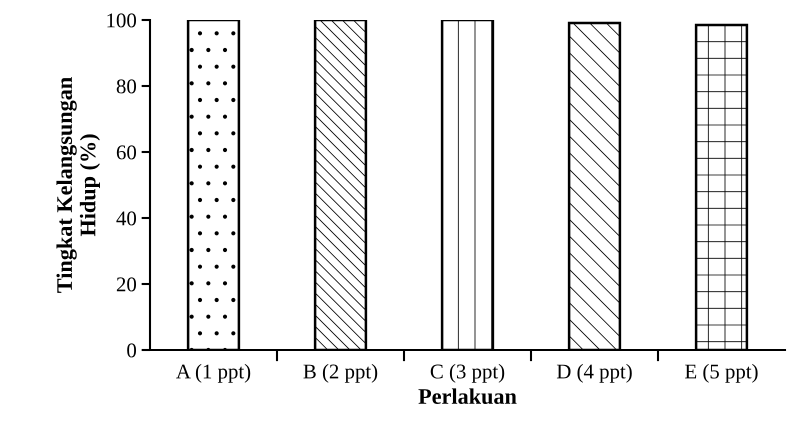  What do you see at coordinates (126, 218) in the screenshot?
I see `y-tick-label: 40` at bounding box center [126, 218].